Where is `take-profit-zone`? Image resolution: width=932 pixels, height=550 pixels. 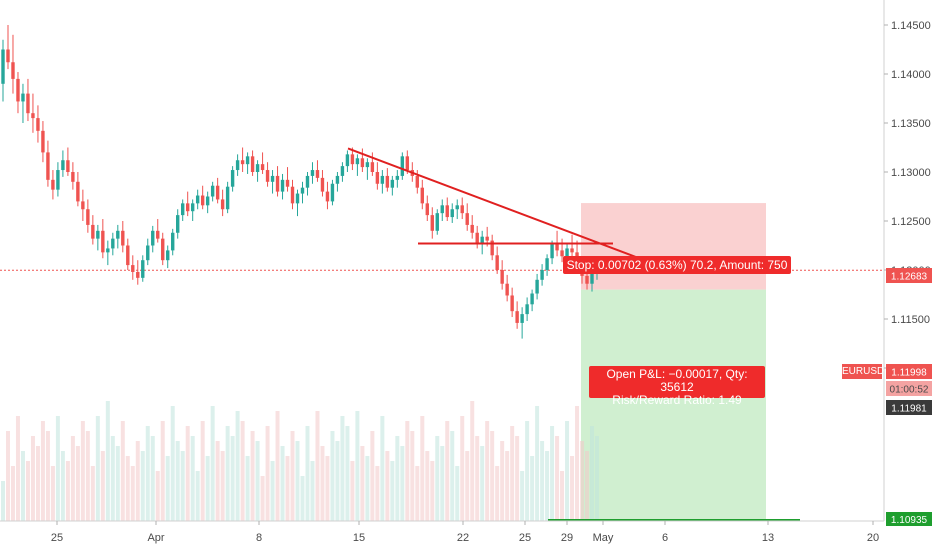
take-profit-zone is located at coordinates (673, 405).